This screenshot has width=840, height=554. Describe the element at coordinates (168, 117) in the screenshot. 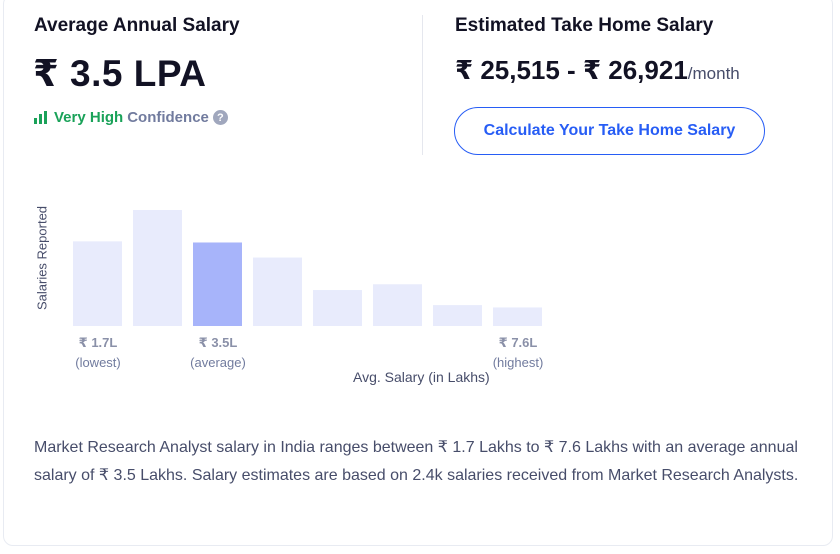

I see `confidence-label: Confidence` at that location.